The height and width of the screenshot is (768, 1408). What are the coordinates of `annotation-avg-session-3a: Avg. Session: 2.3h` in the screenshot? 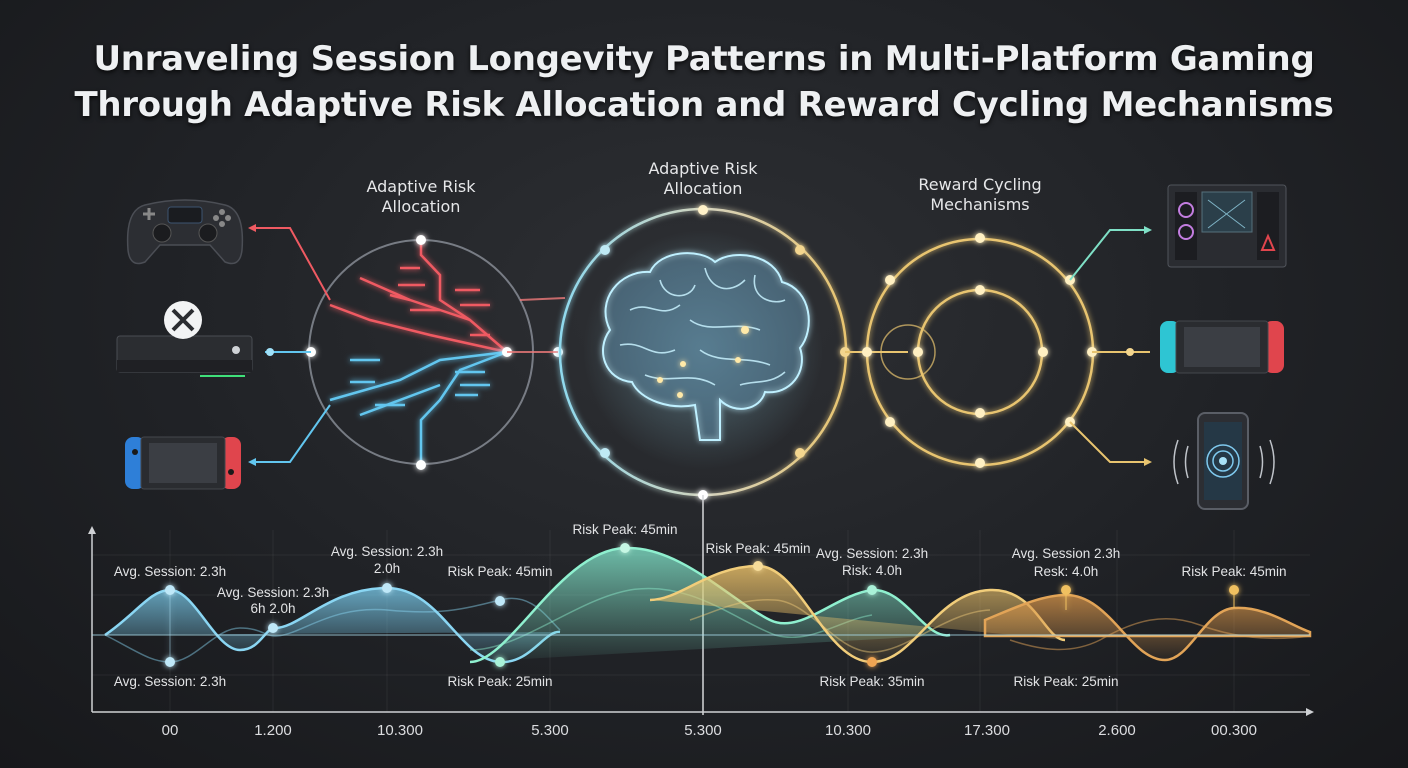 It's located at (387, 551).